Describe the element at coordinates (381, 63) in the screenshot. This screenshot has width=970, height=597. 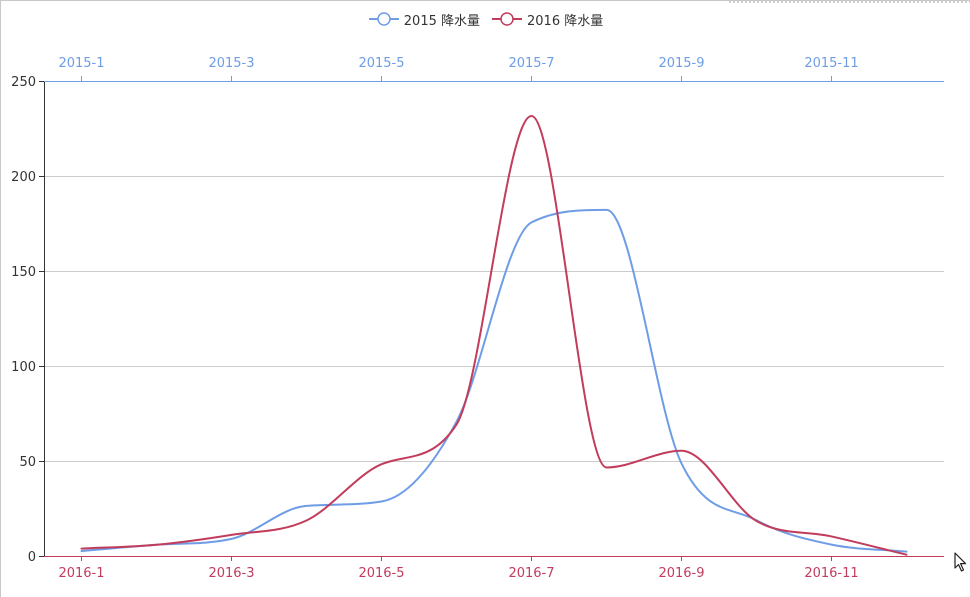
I see `x-top-tick-label: 2015-5` at that location.